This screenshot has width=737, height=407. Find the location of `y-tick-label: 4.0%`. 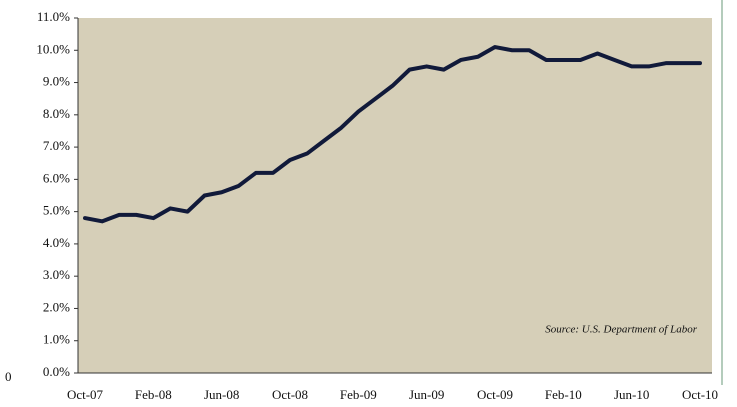

y-tick-label: 4.0% is located at coordinates (56, 242).